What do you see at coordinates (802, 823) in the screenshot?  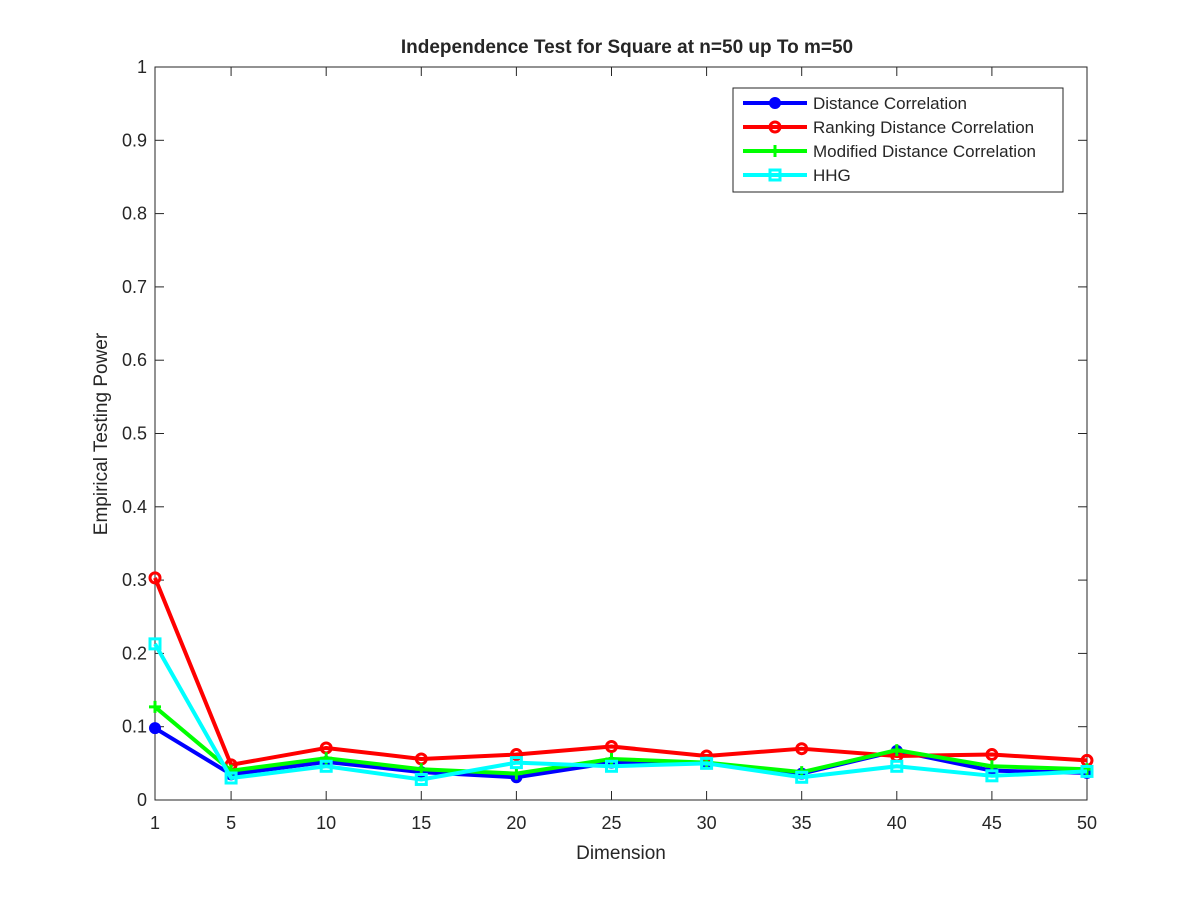 I see `x-tick-label: 35` at bounding box center [802, 823].